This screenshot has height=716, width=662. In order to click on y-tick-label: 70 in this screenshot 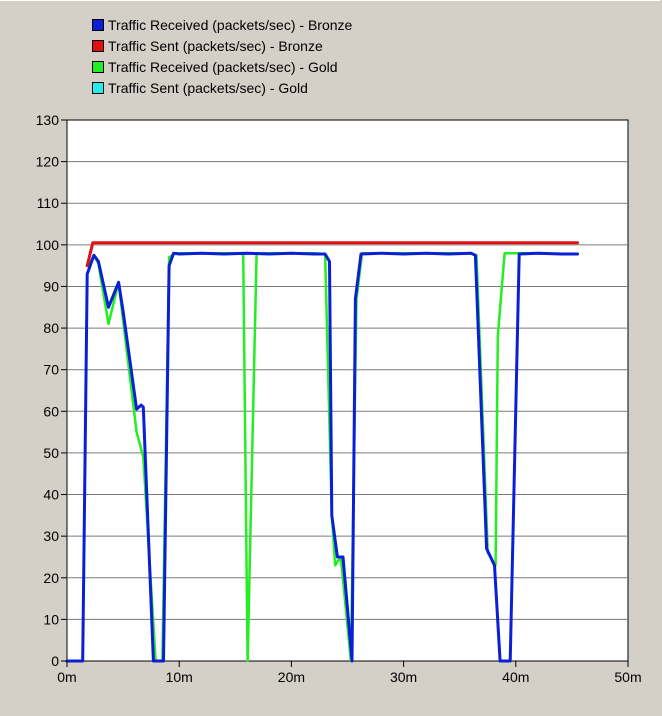, I will do `click(51, 370)`.